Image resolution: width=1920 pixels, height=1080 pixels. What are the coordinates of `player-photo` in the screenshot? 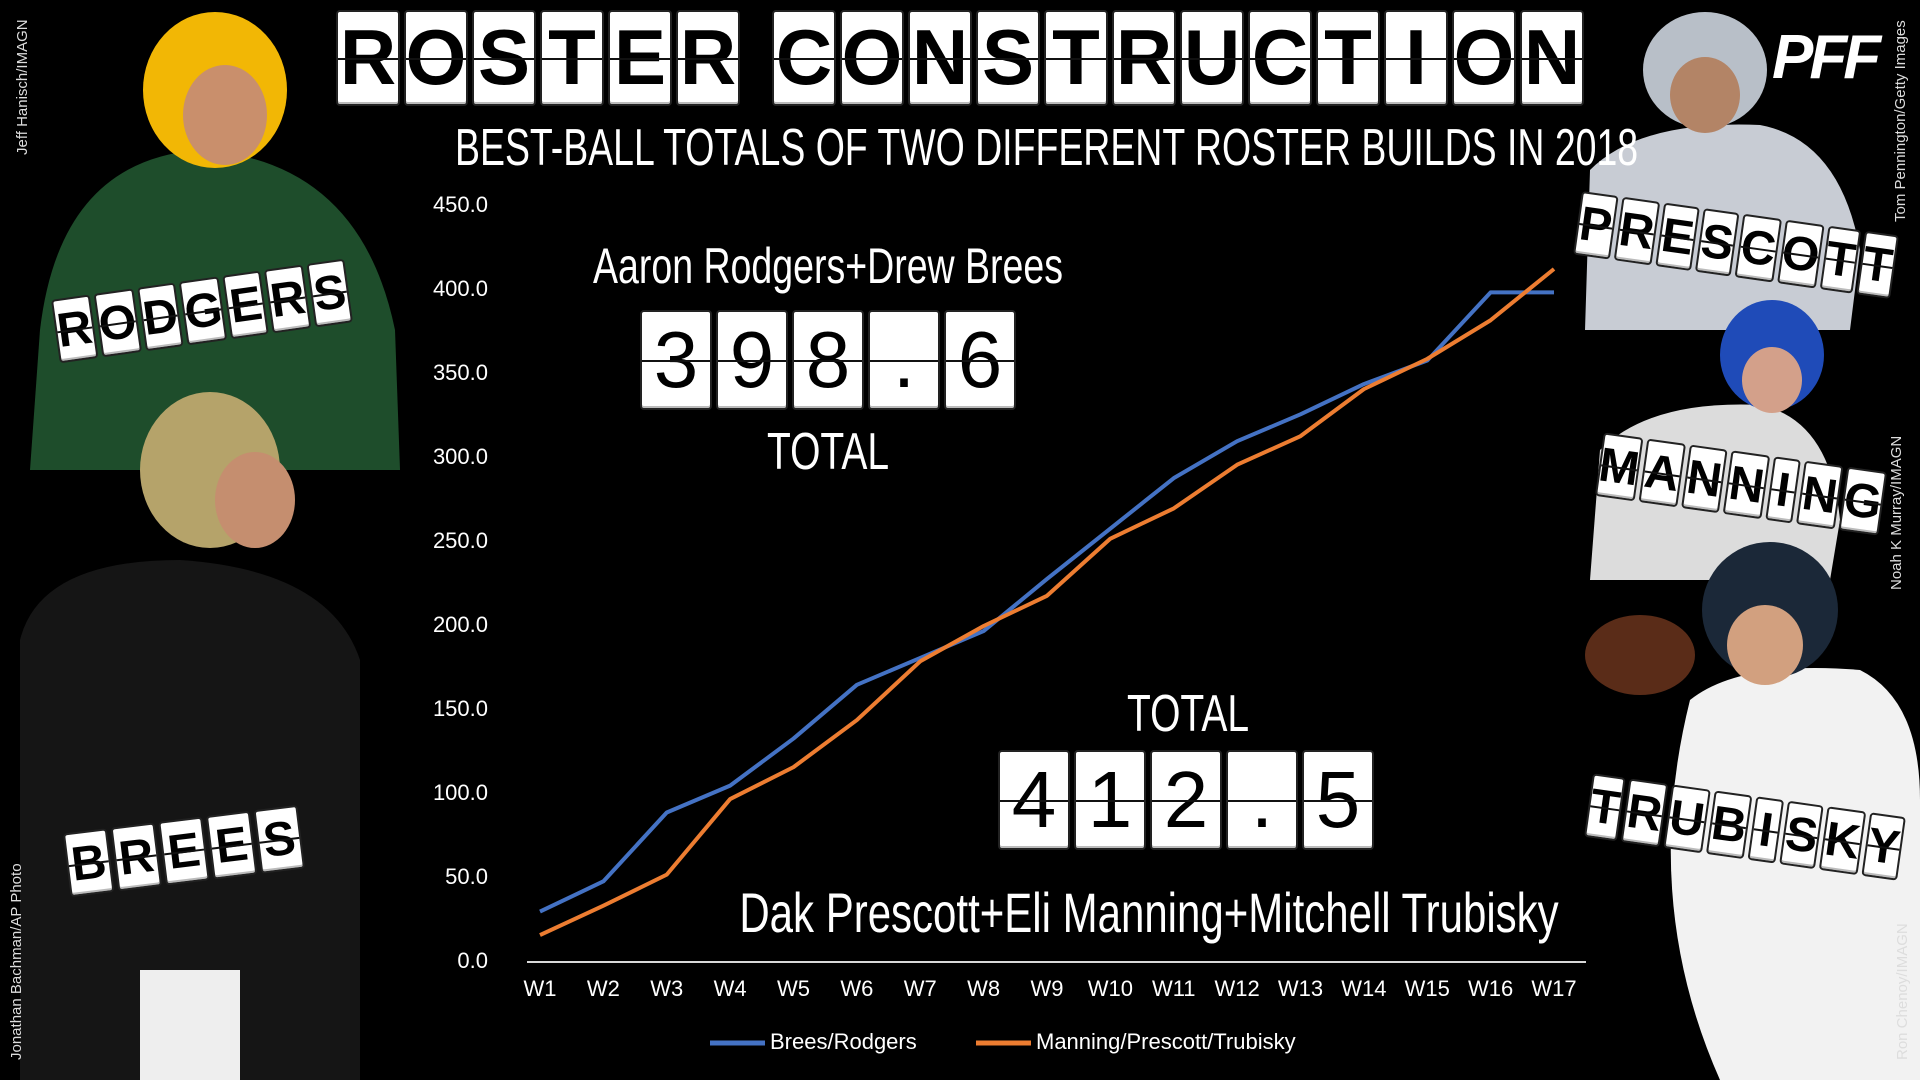 It's located at (190, 736).